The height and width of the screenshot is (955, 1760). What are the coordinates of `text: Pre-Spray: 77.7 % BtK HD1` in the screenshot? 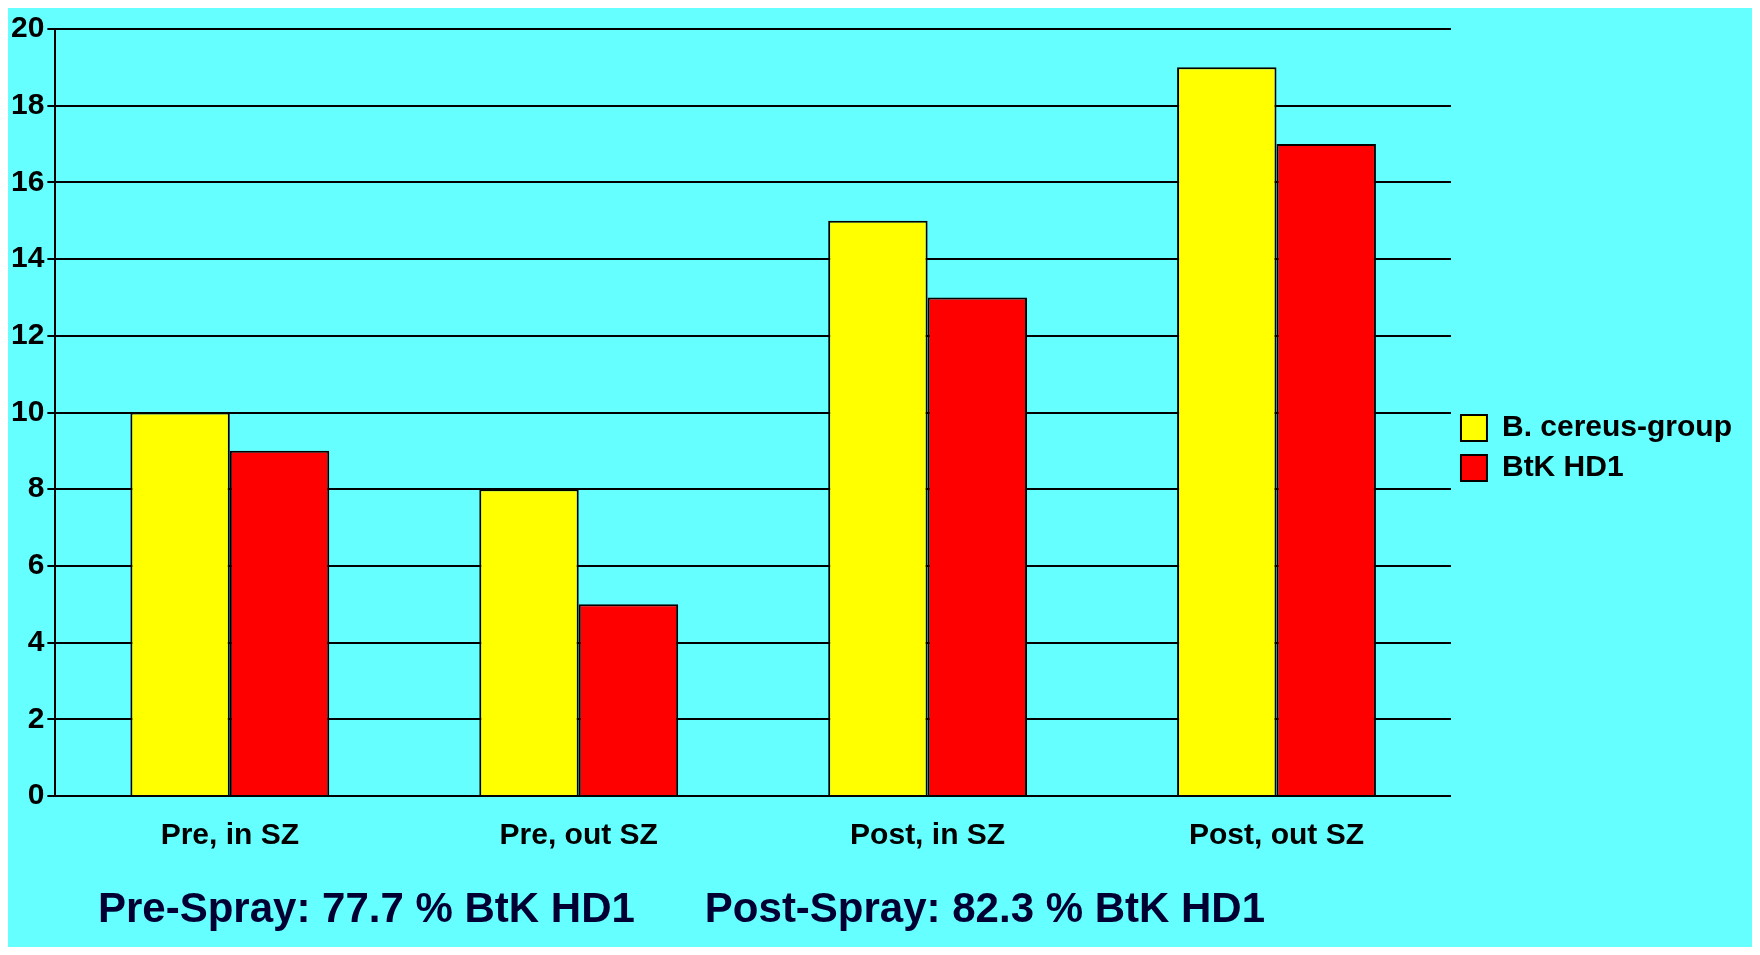 It's located at (366, 907).